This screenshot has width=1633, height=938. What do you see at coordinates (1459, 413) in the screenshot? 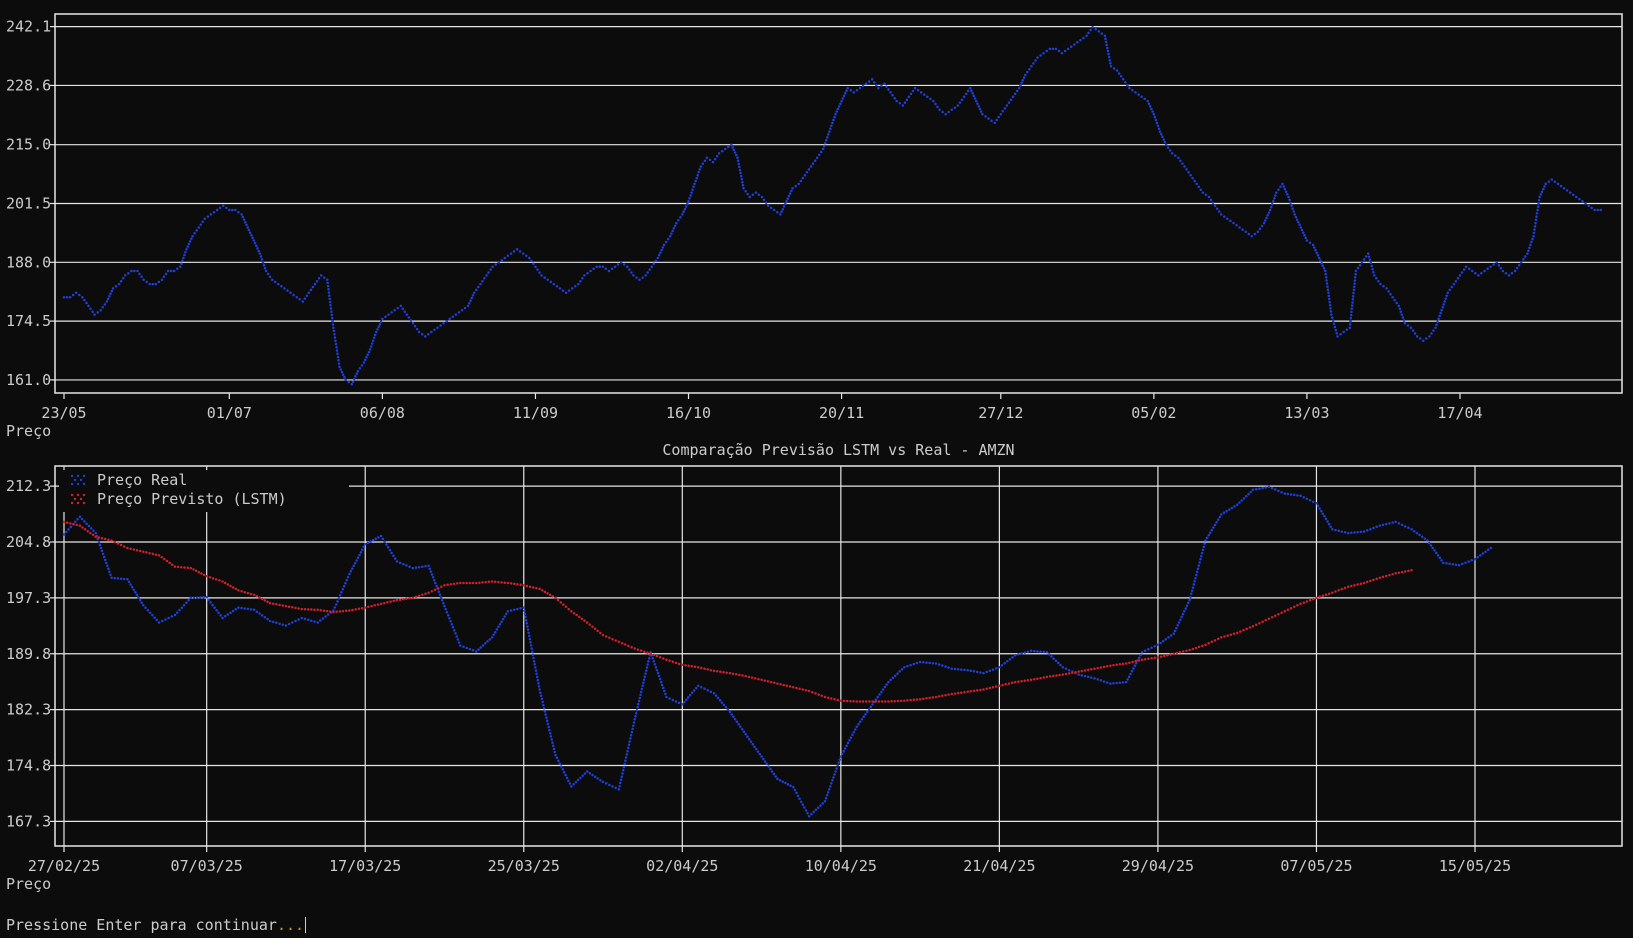
I see `x-tick-label: 17/04` at bounding box center [1459, 413].